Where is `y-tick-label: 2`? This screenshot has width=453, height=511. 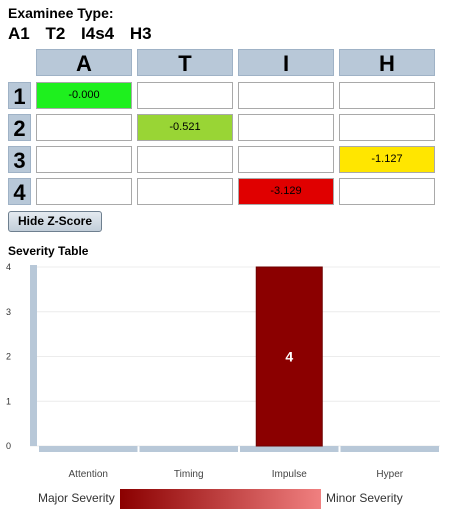 y-tick-label: 2 is located at coordinates (8, 357).